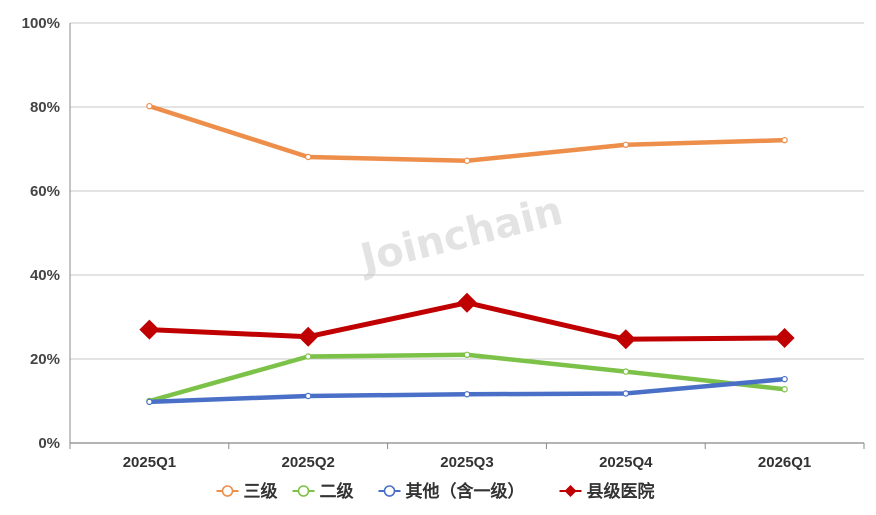 The width and height of the screenshot is (876, 515). I want to click on legend-label: 县级医院, so click(621, 491).